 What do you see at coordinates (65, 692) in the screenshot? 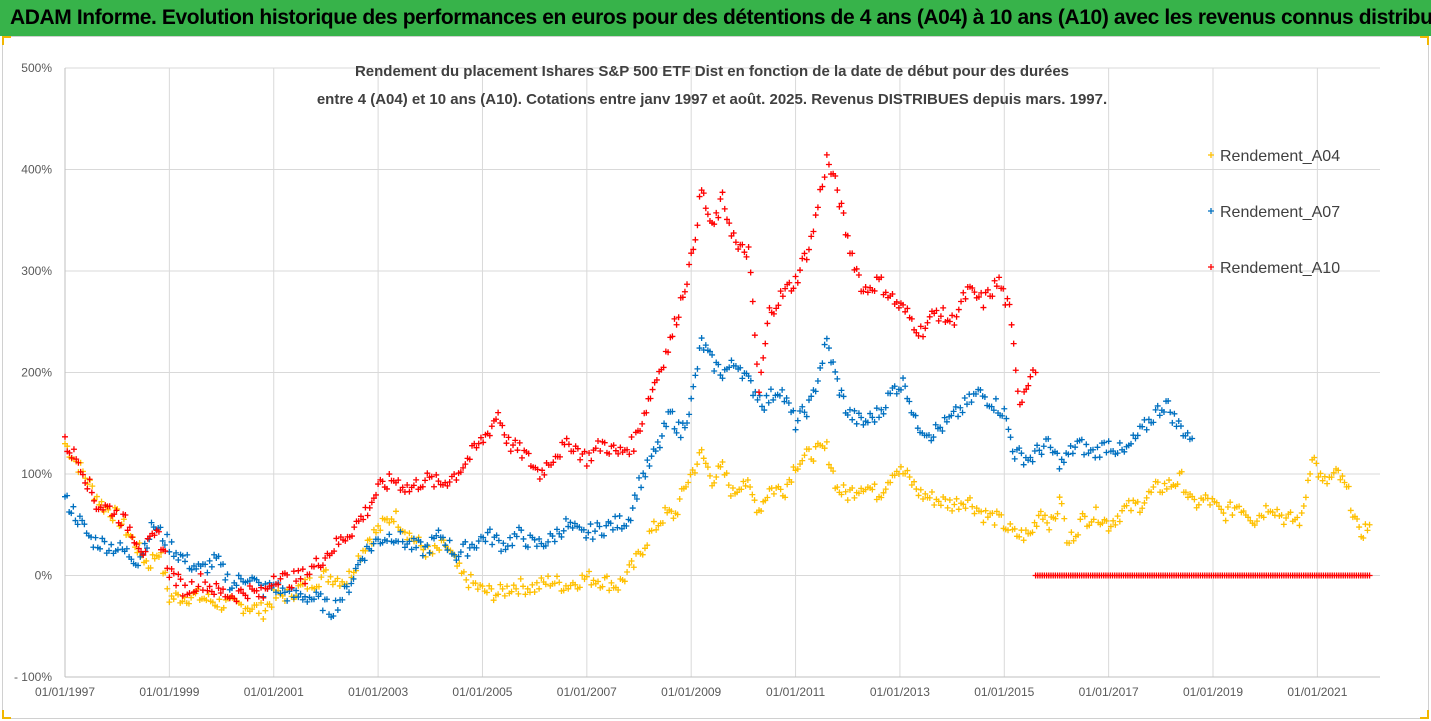
I see `x-tick-label: 01/01/1997` at bounding box center [65, 692].